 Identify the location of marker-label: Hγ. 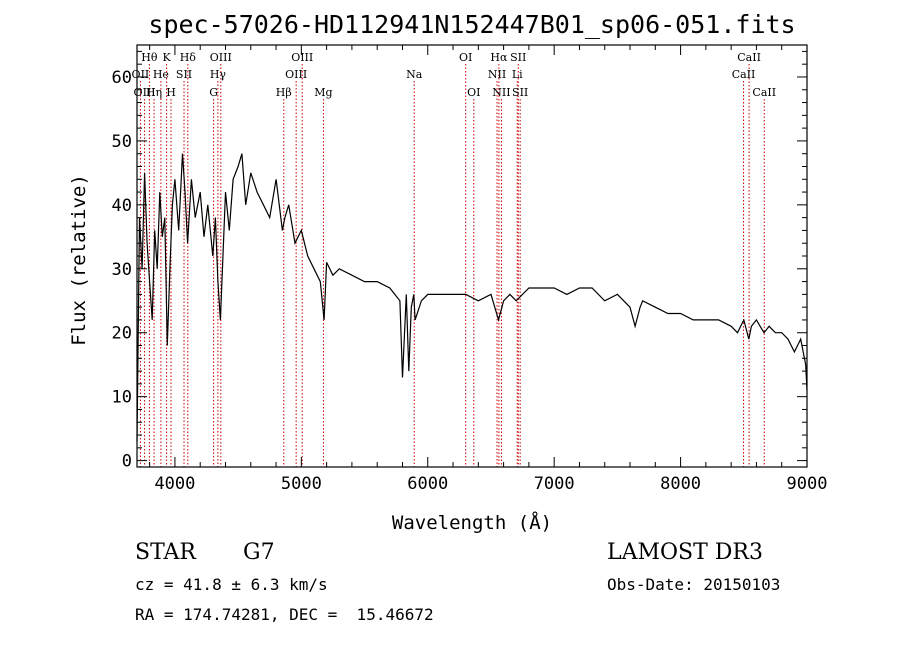
(218, 74).